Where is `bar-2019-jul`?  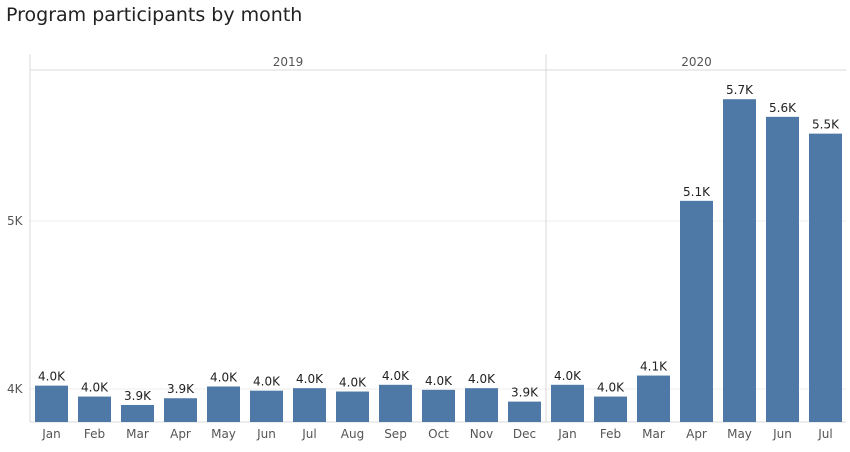 bar-2019-jul is located at coordinates (309, 405).